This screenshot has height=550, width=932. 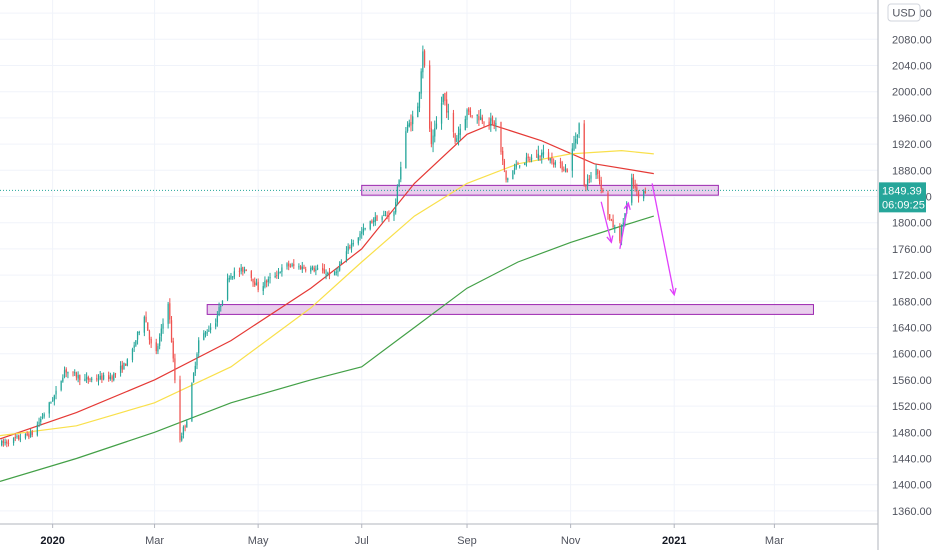 What do you see at coordinates (439, 535) in the screenshot?
I see `time-axis: 2020 Mar May Jul Sep Nov 2021 Mar` at bounding box center [439, 535].